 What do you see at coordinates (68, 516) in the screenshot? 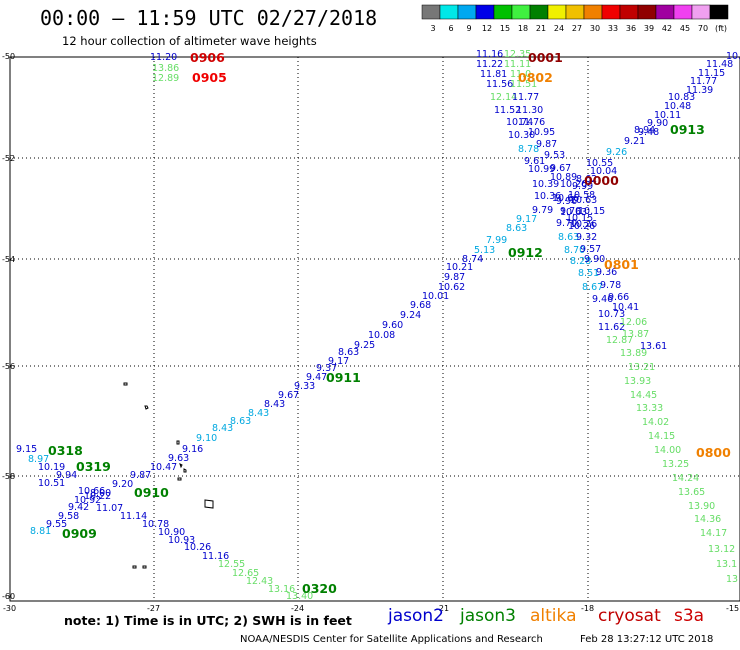
I see `wave-height-label: 9.58` at bounding box center [68, 516].